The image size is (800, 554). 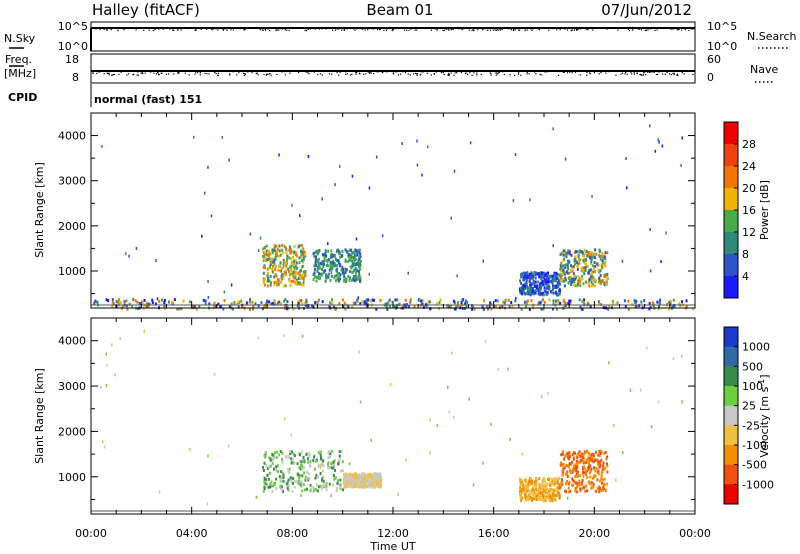 I want to click on x-tick-label: 00:00, so click(x=695, y=533).